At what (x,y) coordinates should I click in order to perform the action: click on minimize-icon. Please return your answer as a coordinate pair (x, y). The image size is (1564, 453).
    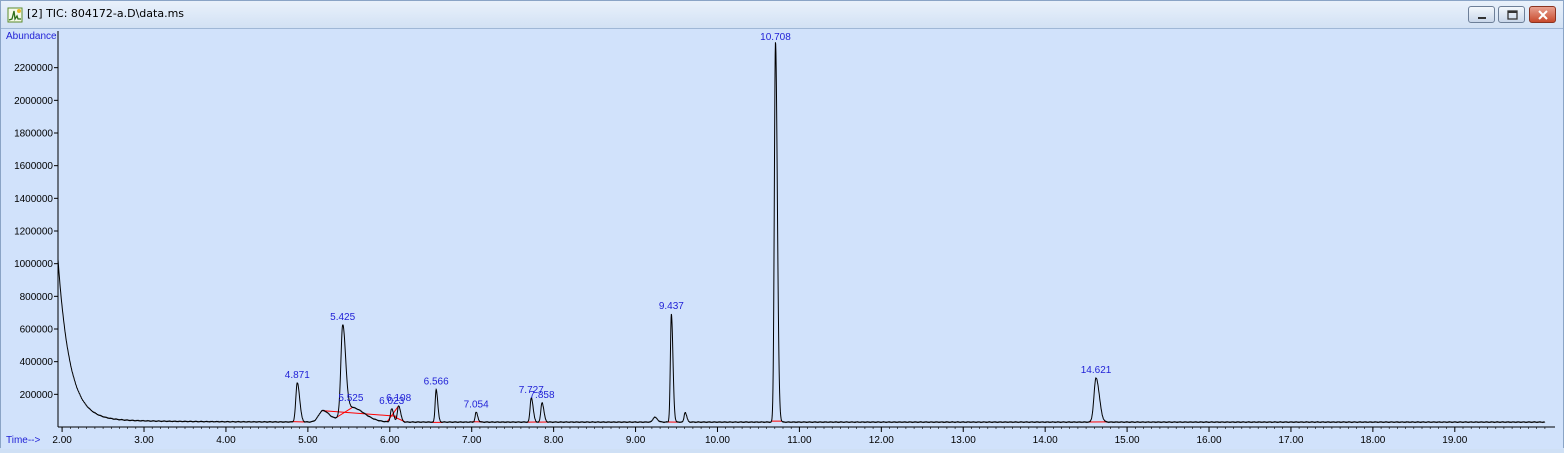
    Looking at the image, I should click on (1482, 15).